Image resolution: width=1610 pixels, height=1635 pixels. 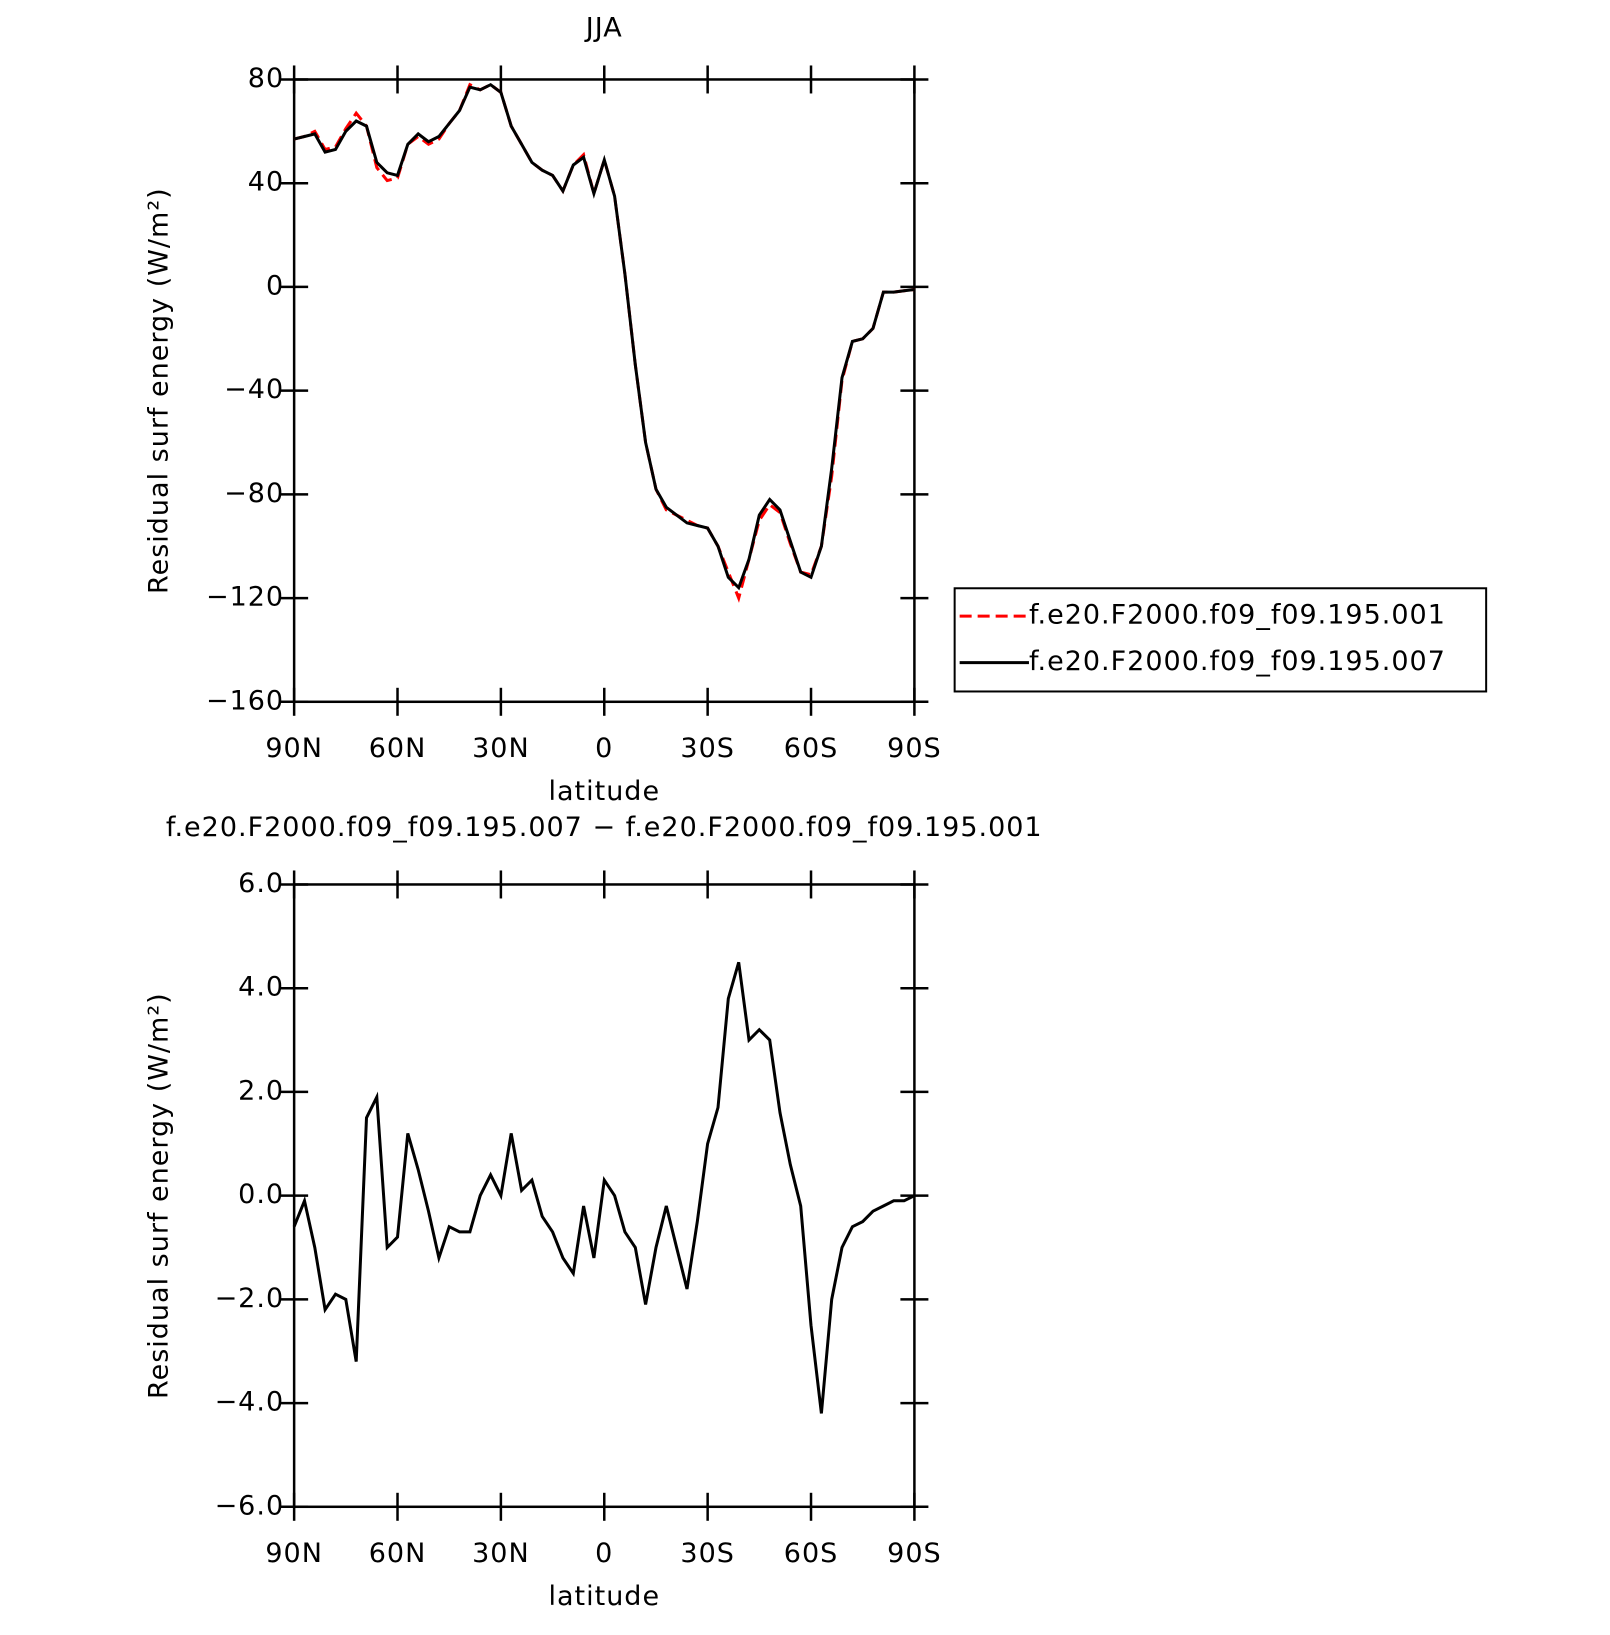 I want to click on y-tick-label: −40, so click(x=254, y=389).